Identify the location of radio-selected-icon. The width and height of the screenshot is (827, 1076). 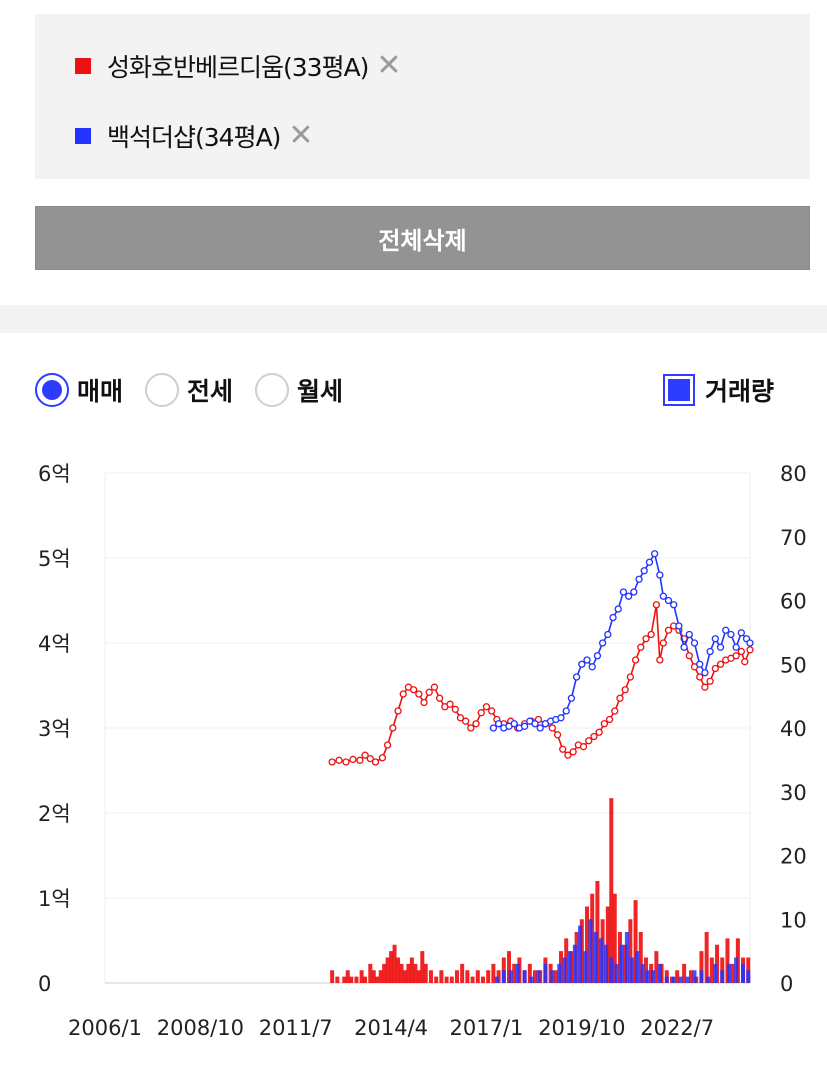
(52, 390).